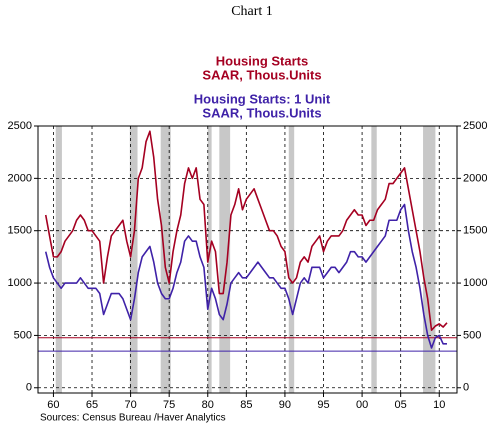 The width and height of the screenshot is (504, 428). Describe the element at coordinates (401, 405) in the screenshot. I see `x-tick-label: 05` at that location.